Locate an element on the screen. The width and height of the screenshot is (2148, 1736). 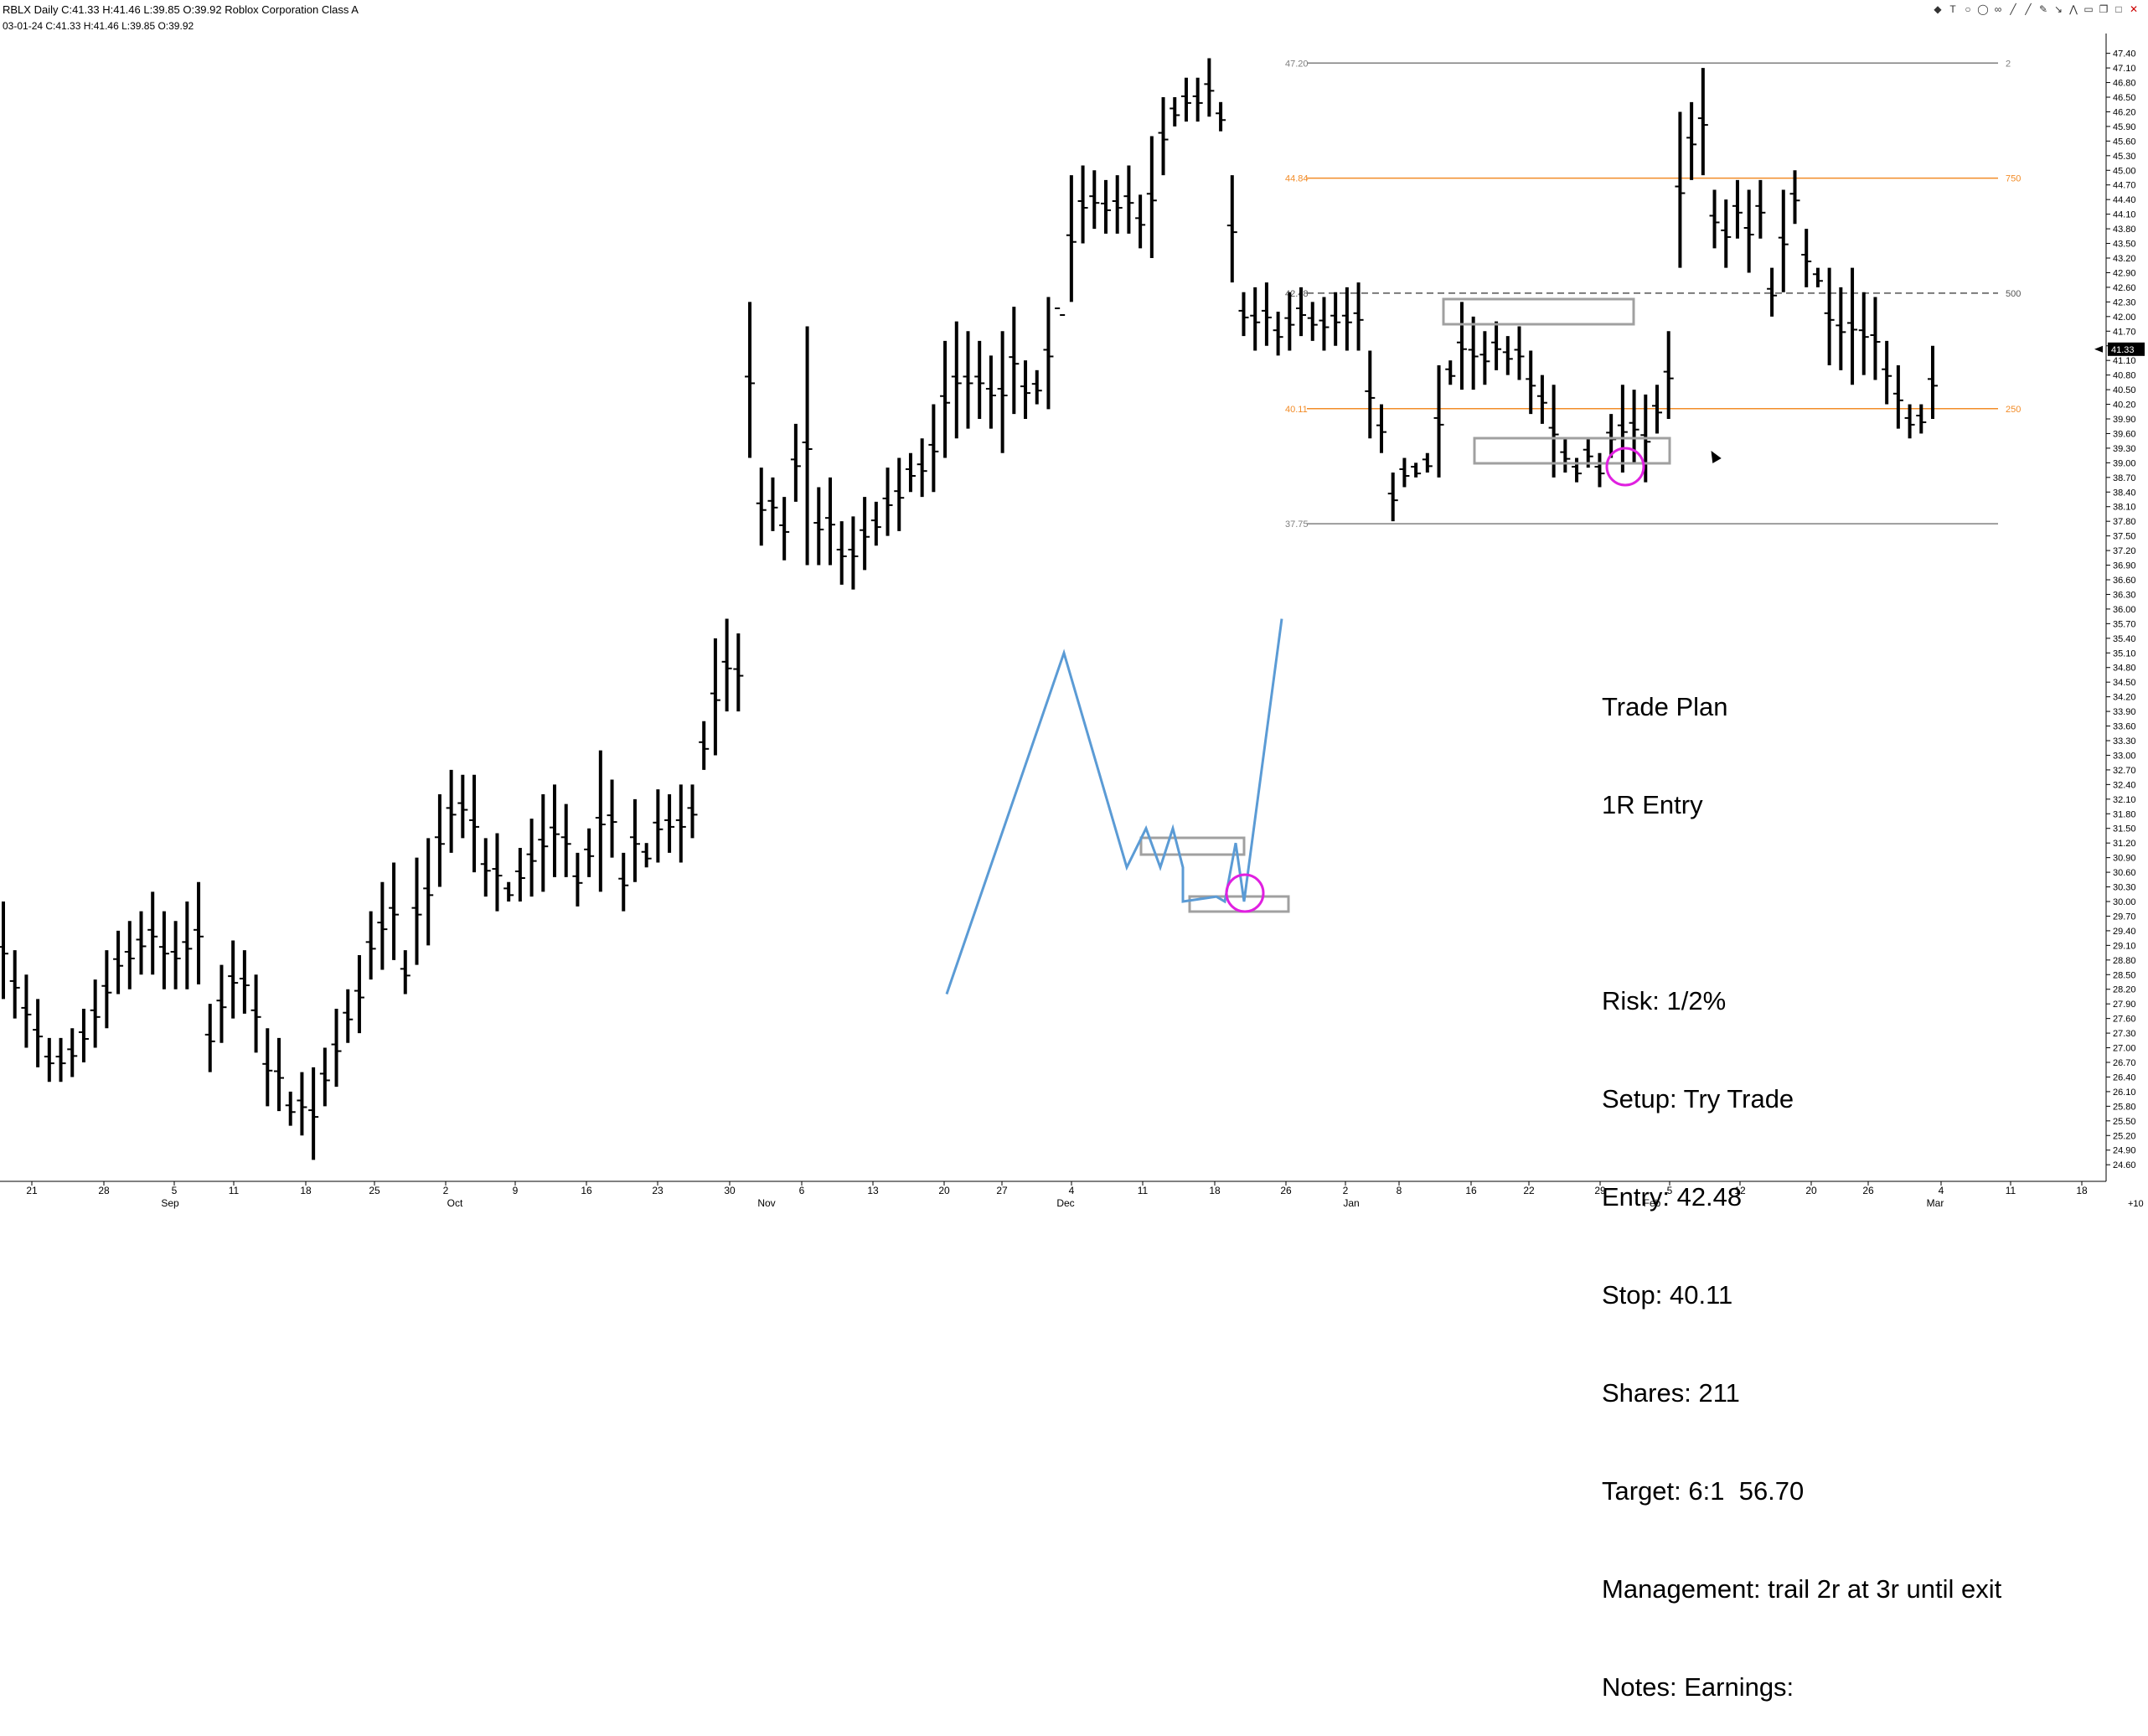
y-tick-label: 26.40 is located at coordinates (2125, 1077).